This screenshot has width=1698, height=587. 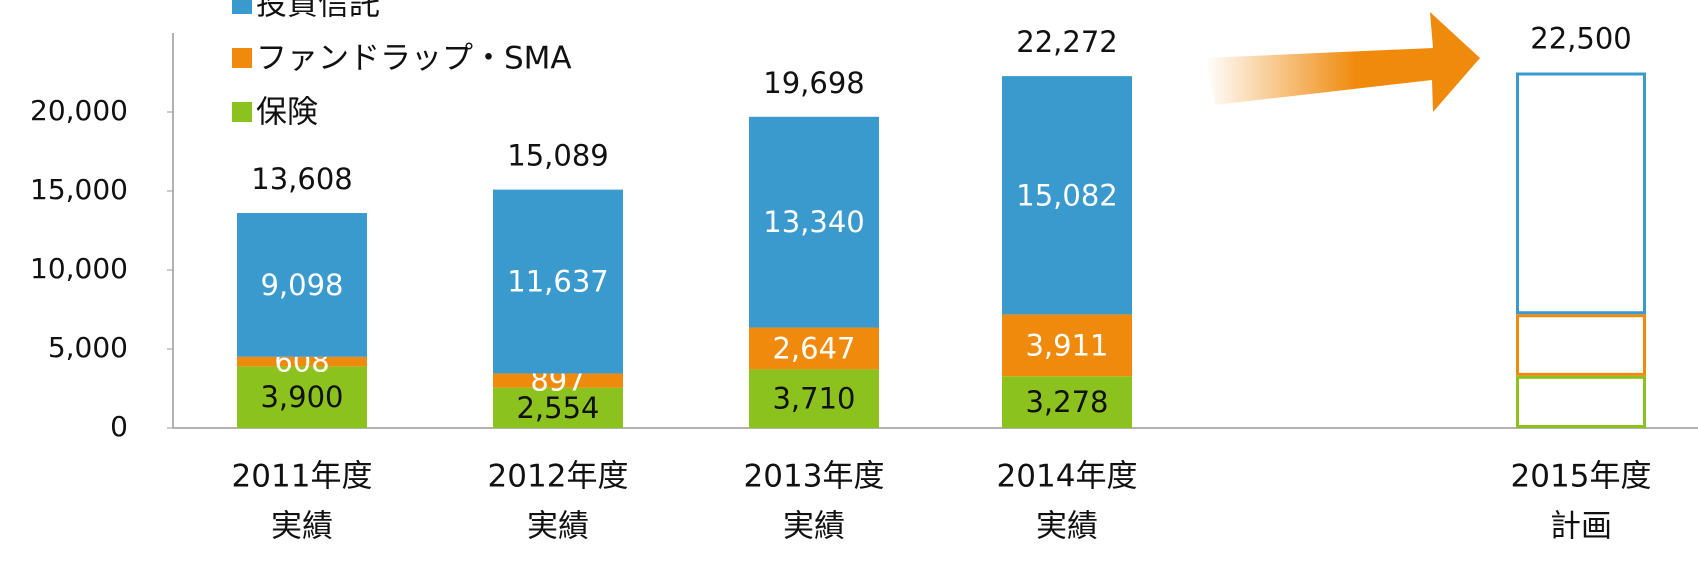 I want to click on legend-label: 保険, so click(x=287, y=113).